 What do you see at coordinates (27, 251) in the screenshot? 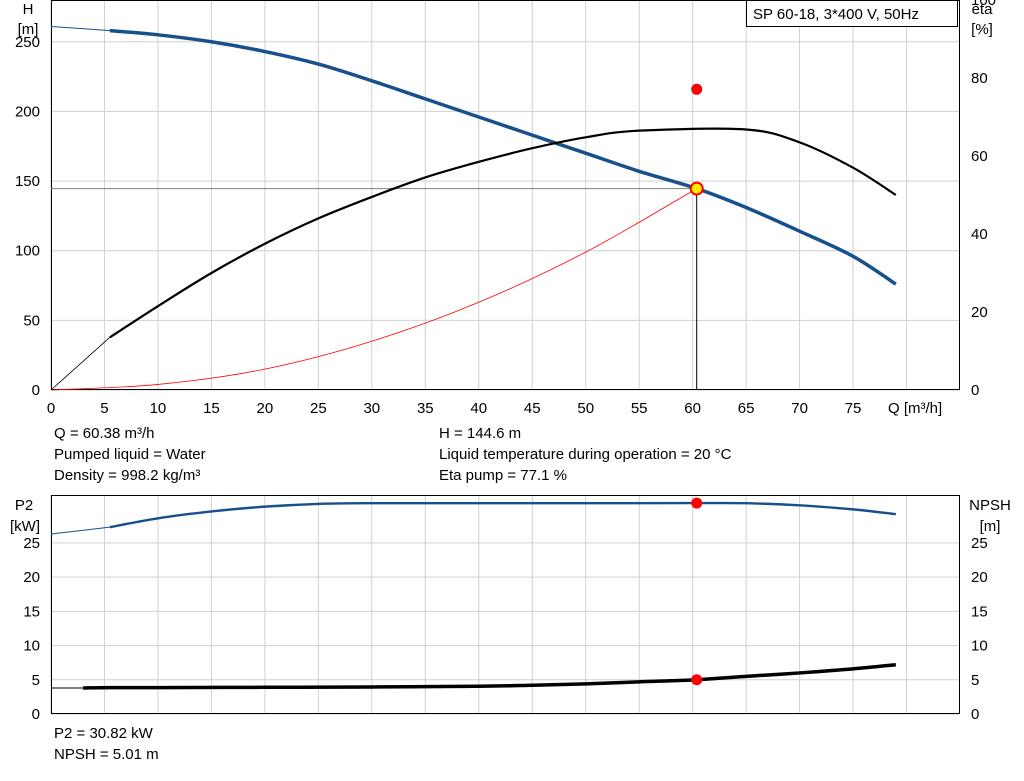
I see `h-tick-label: 100` at bounding box center [27, 251].